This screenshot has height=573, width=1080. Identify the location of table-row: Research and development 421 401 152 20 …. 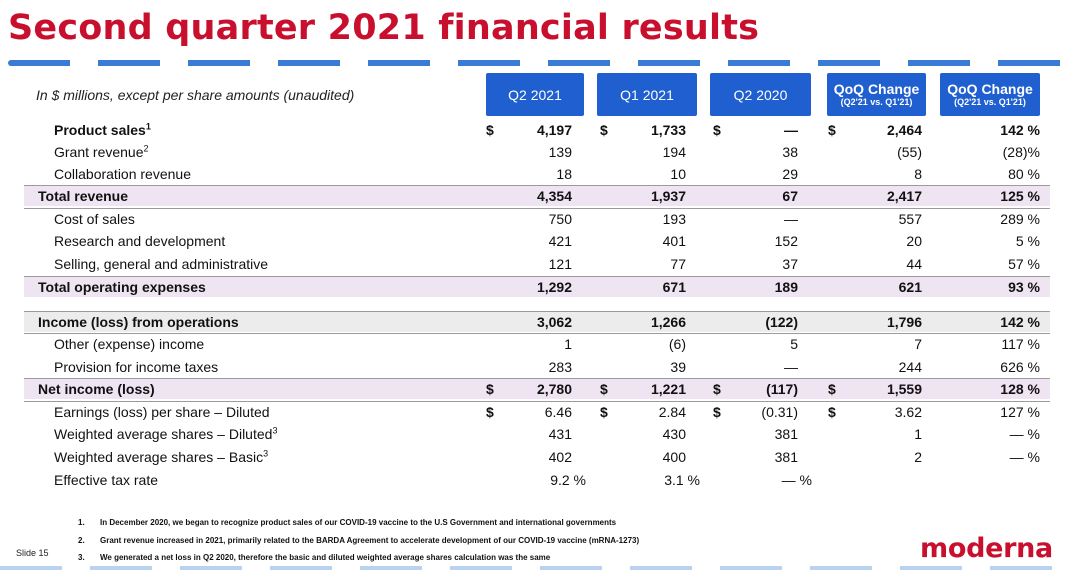
(547, 241).